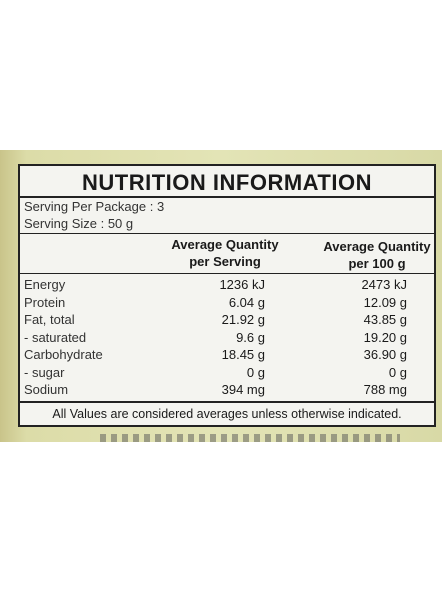  I want to click on nutrient-value: 9.6 g, so click(250, 337).